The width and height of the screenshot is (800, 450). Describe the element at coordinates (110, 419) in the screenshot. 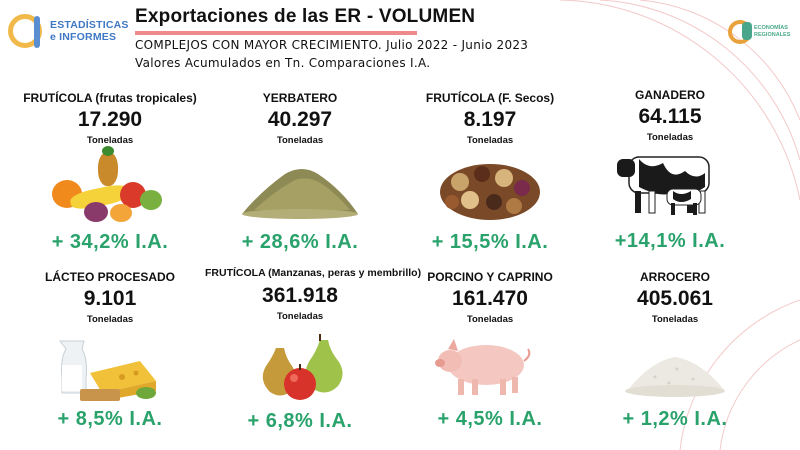

I see `card-growth: + 8,5% I.A.` at that location.